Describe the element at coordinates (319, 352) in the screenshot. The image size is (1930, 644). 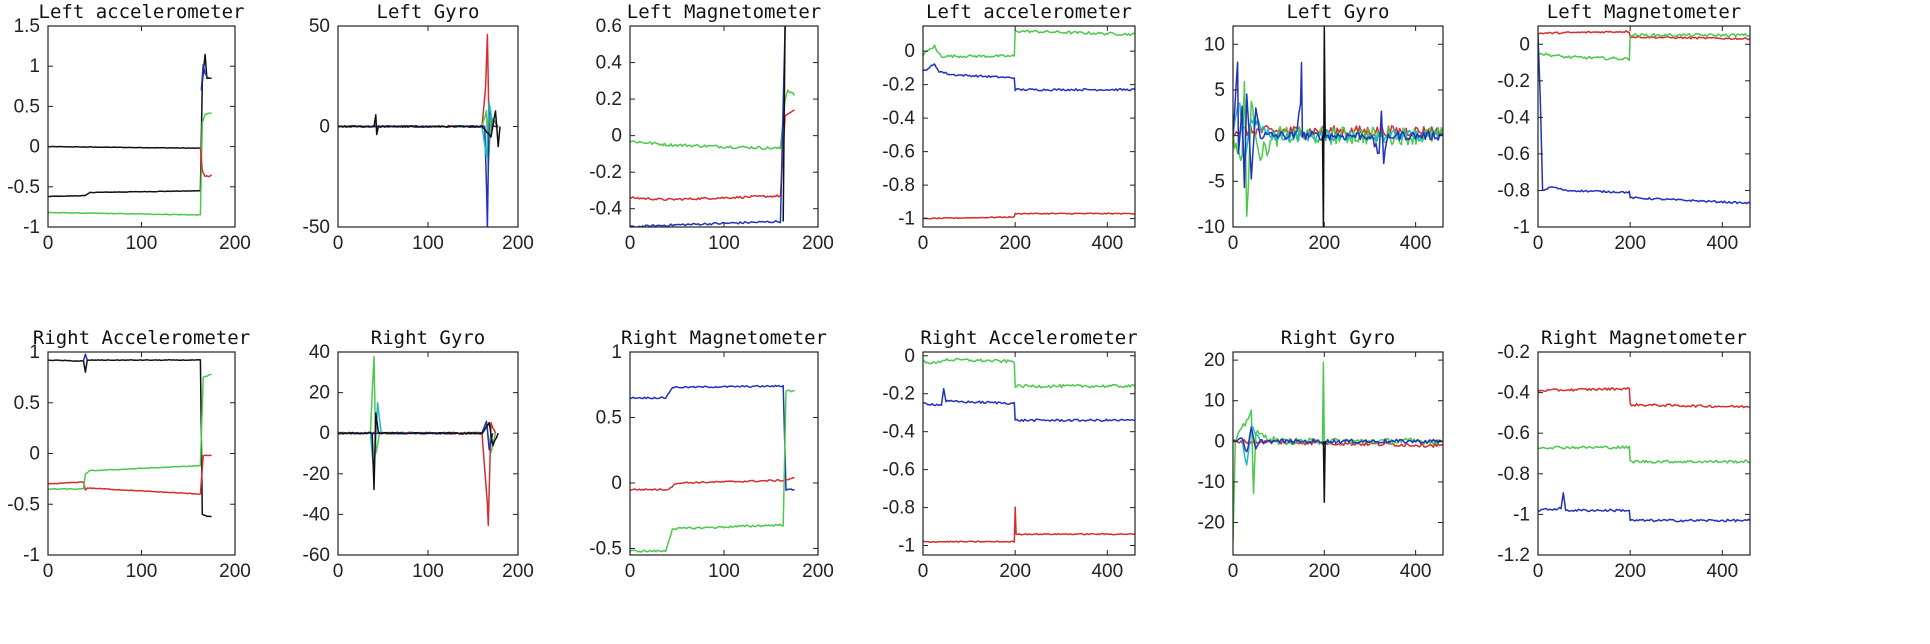
I see `y-tick-label: 40` at that location.